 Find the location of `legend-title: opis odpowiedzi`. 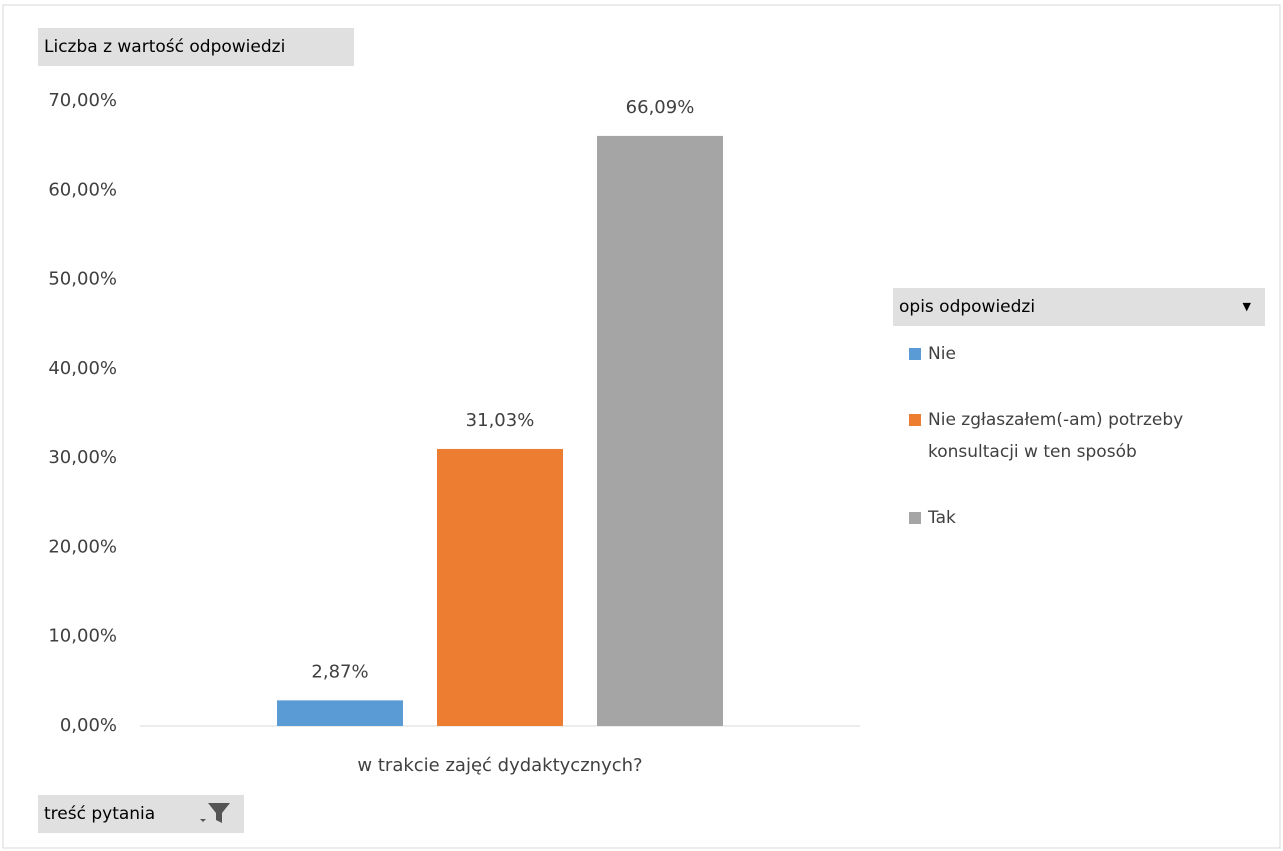

legend-title: opis odpowiedzi is located at coordinates (967, 307).